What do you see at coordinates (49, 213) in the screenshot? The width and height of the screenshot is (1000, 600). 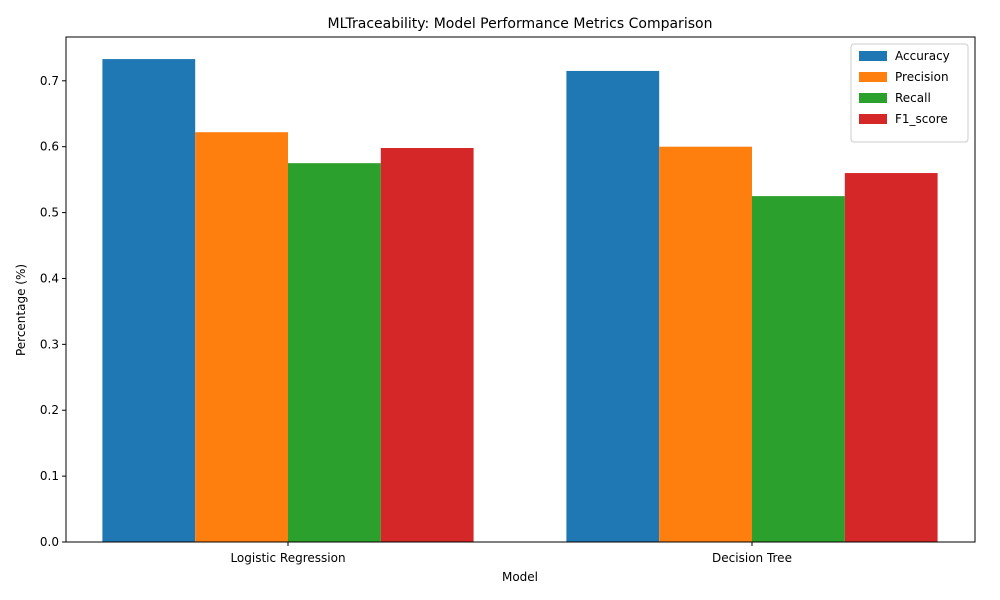 I see `y-tick-label: 0.5` at bounding box center [49, 213].